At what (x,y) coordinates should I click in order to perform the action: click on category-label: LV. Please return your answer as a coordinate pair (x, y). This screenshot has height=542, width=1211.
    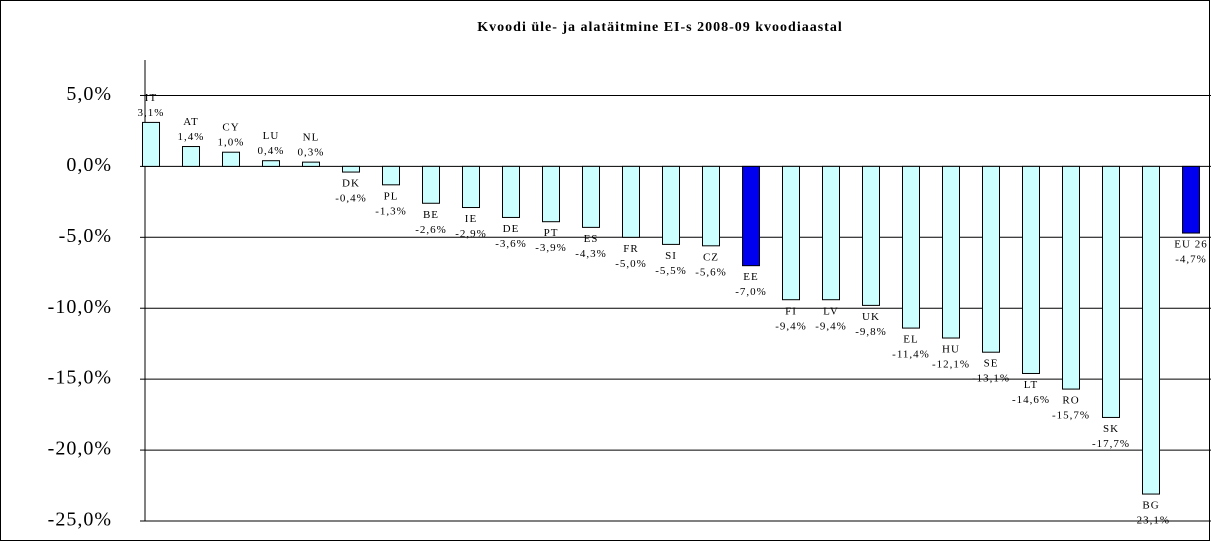
    Looking at the image, I should click on (831, 311).